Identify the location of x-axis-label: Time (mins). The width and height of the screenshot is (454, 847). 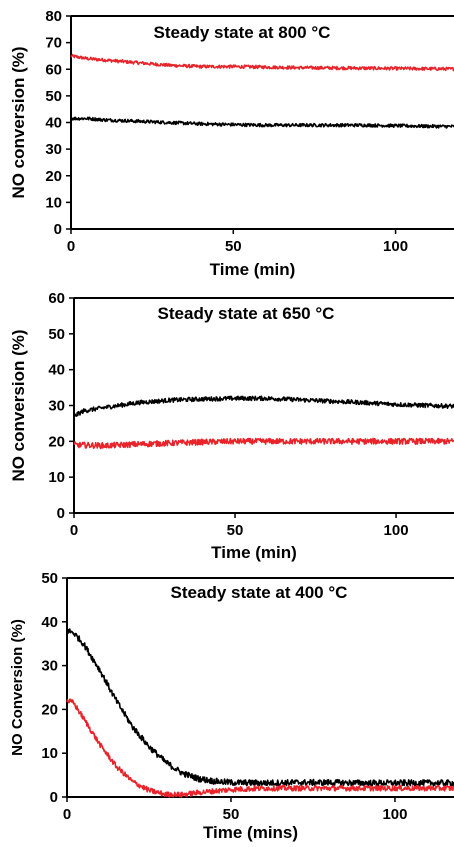
(250, 832).